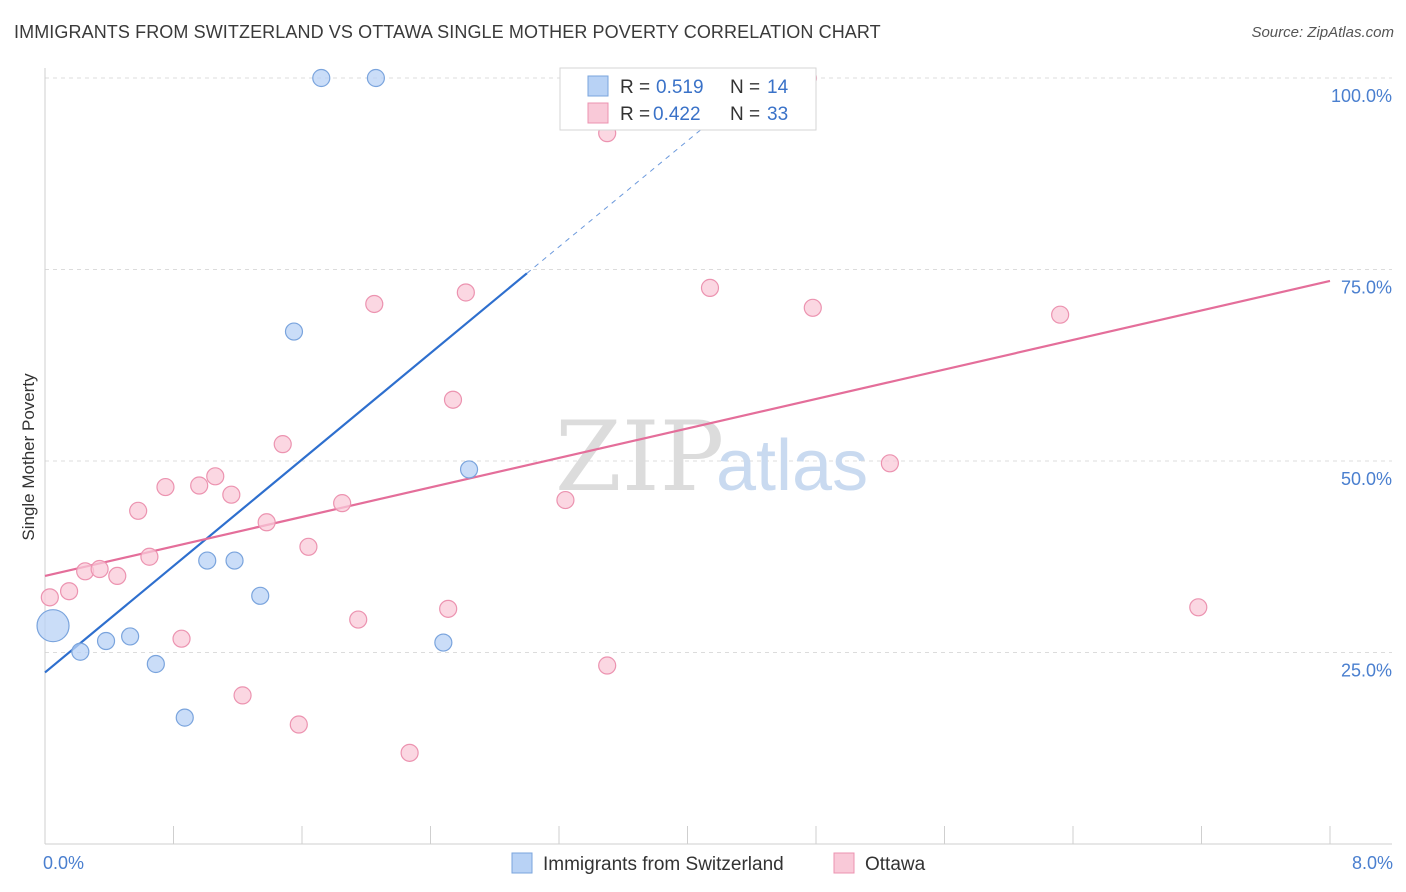  What do you see at coordinates (745, 114) in the screenshot?
I see `legend-n-label-ottawa: N =` at bounding box center [745, 114].